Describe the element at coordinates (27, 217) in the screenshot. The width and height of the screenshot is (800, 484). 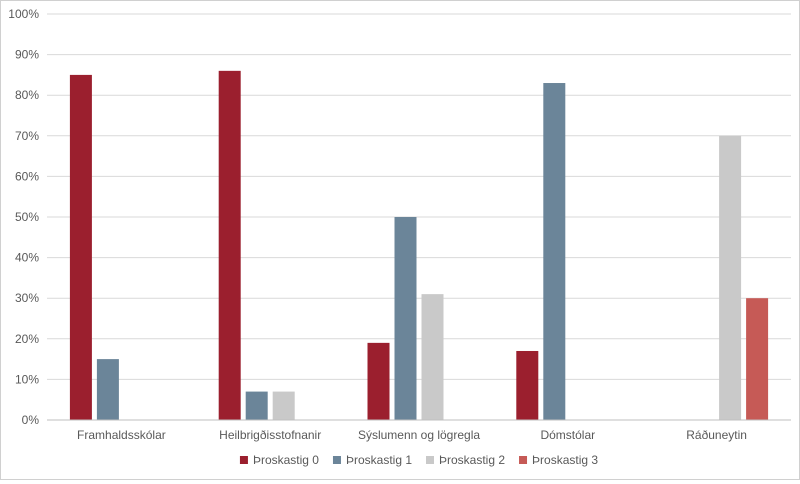
I see `y-tick-label: 50%` at that location.